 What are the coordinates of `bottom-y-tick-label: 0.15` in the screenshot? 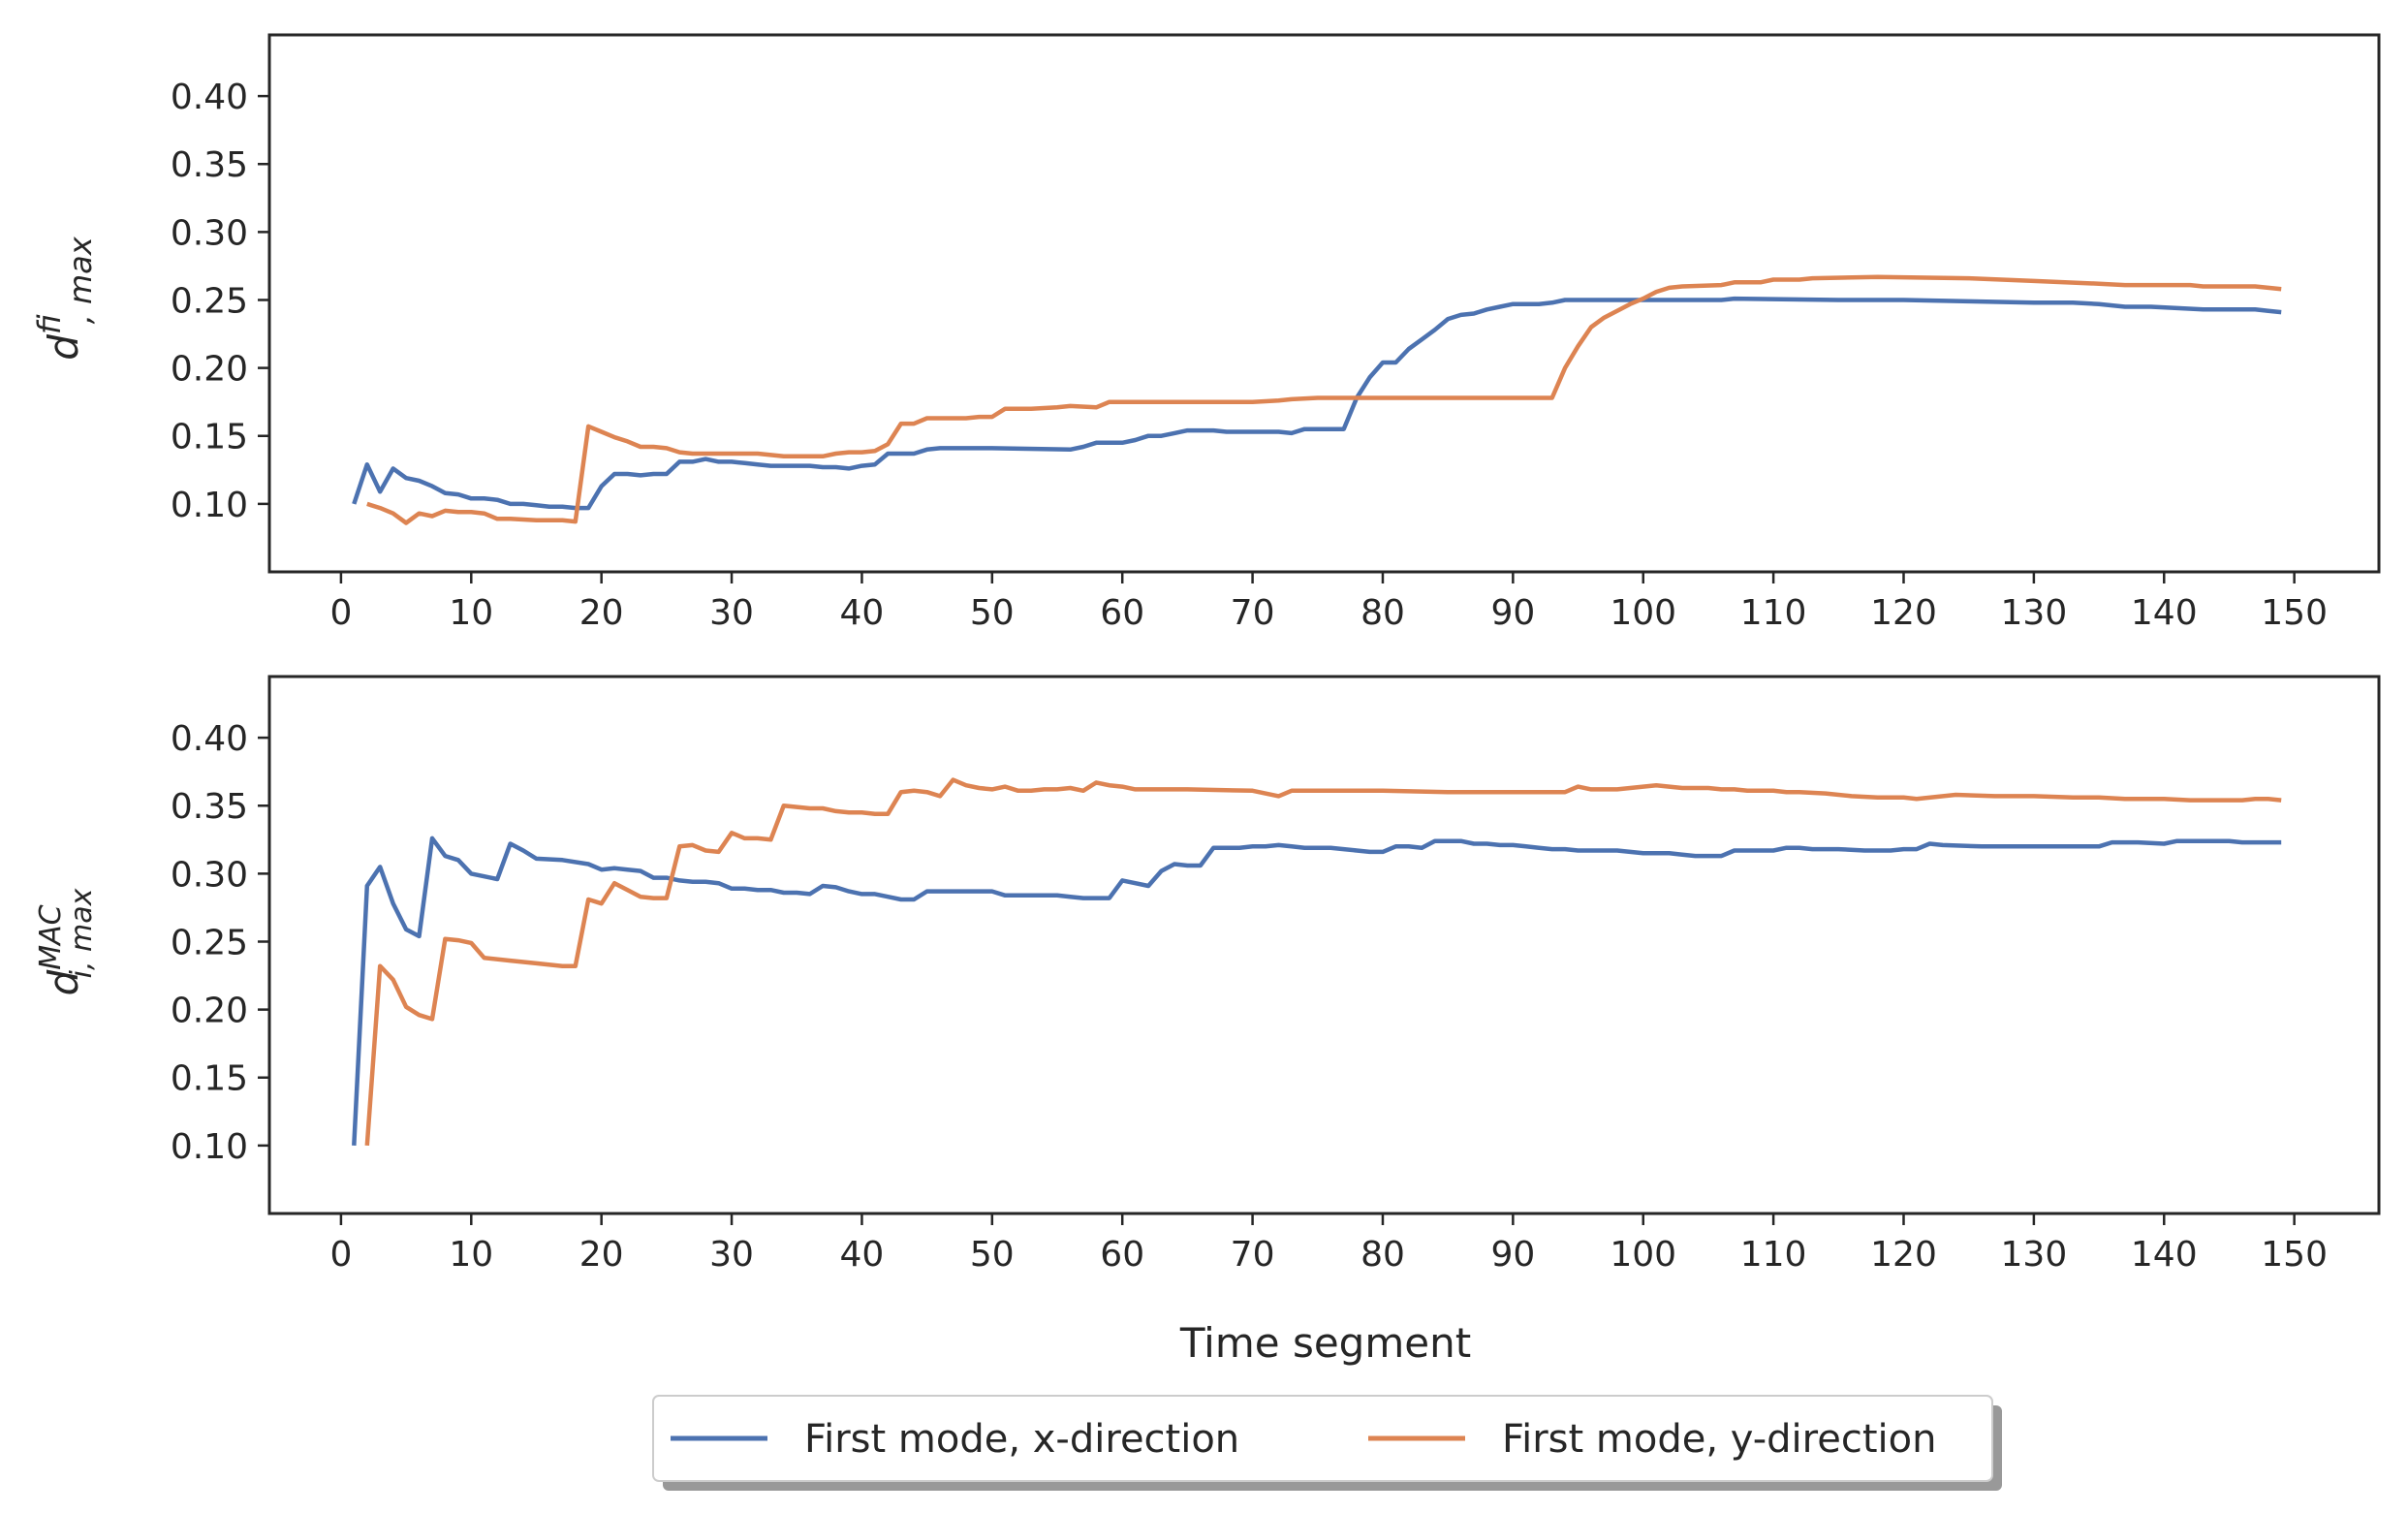 It's located at (210, 1079).